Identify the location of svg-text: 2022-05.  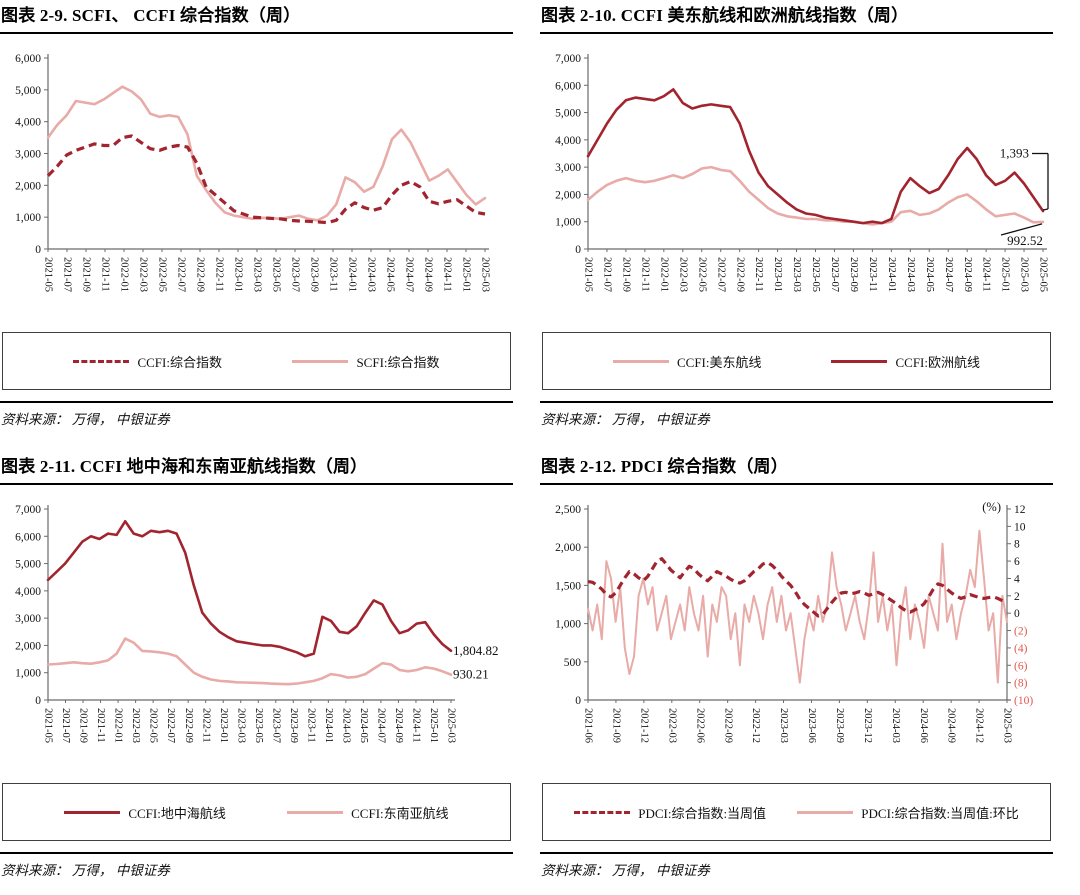
(162, 274).